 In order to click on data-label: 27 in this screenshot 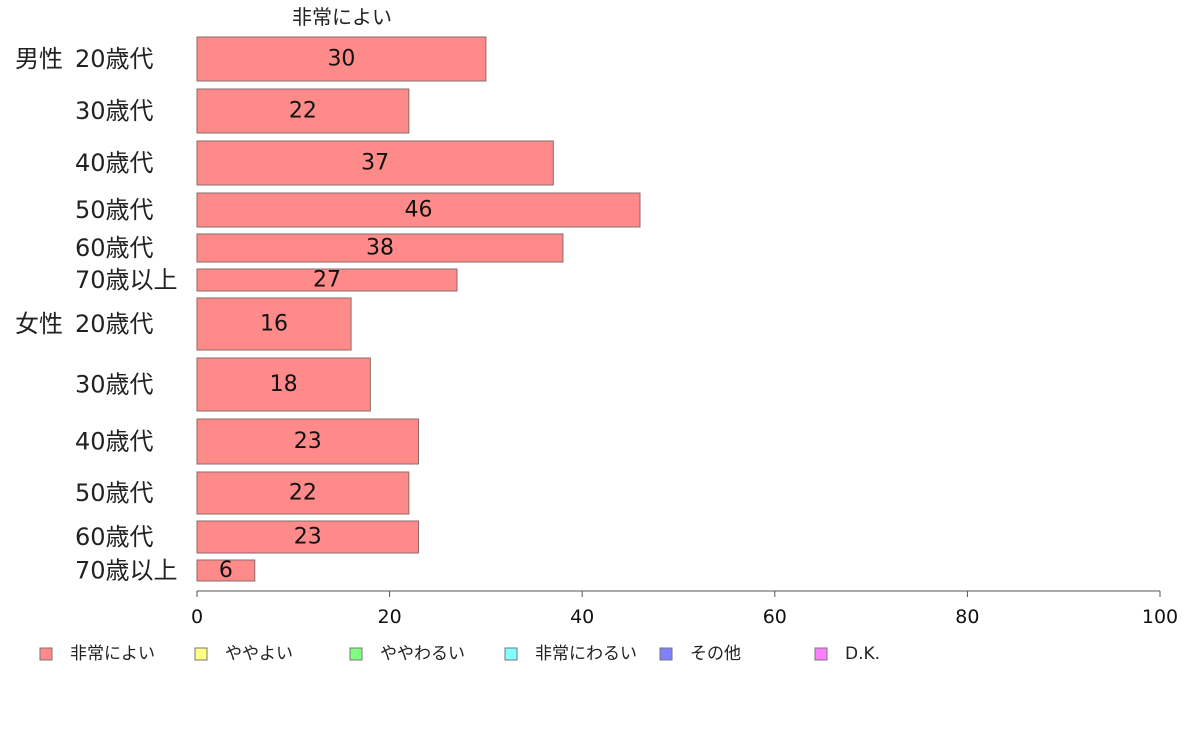, I will do `click(327, 280)`.